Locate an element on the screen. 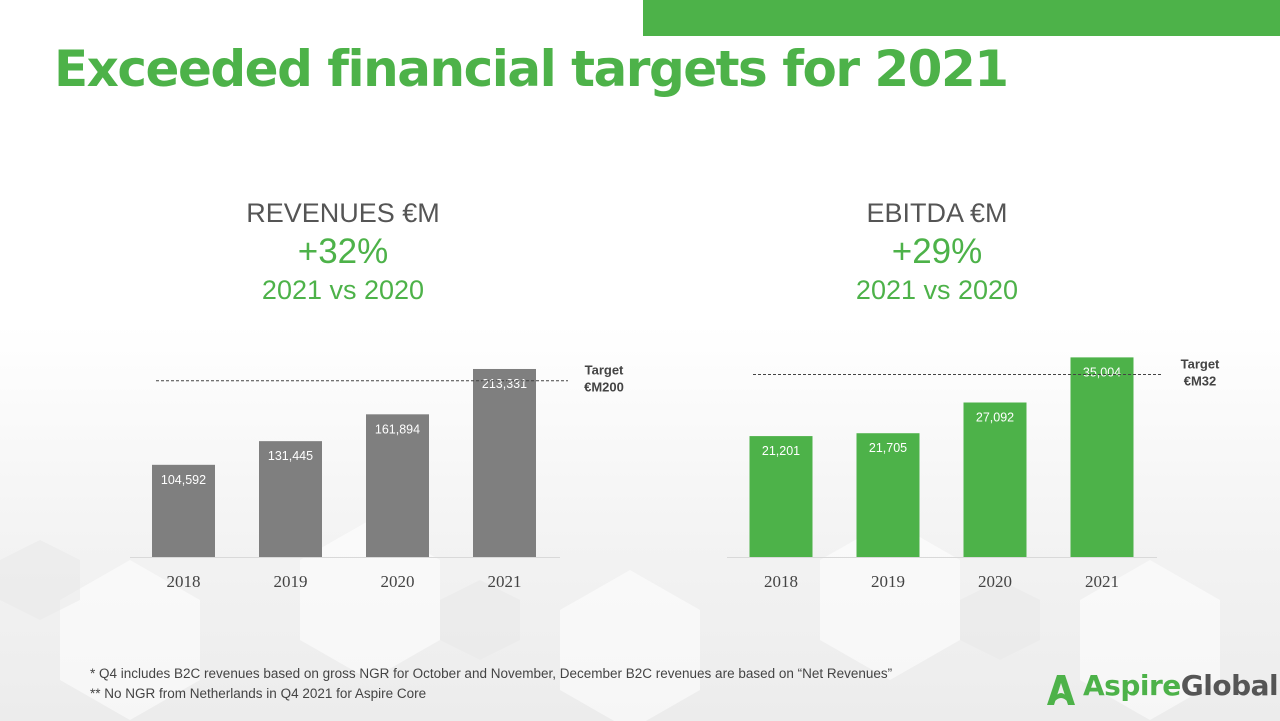 The width and height of the screenshot is (1280, 721). revenues-heading: REVENUES €M is located at coordinates (343, 213).